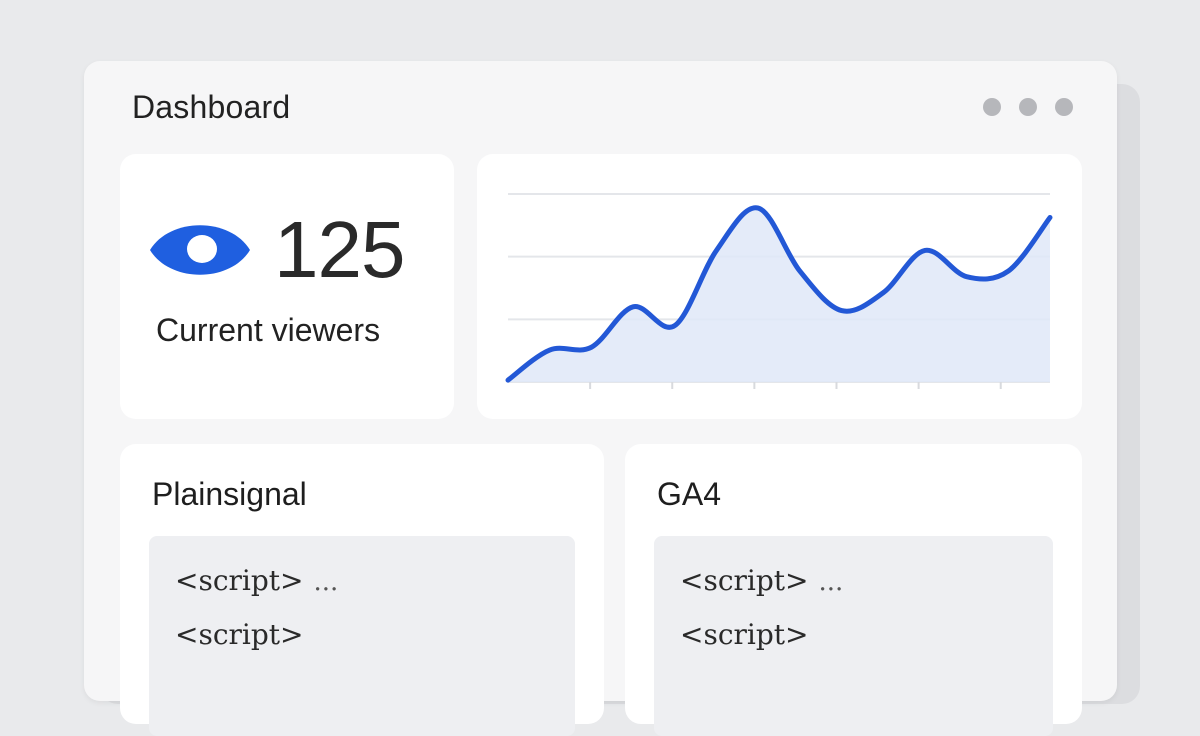  What do you see at coordinates (339, 249) in the screenshot?
I see `viewer-count: 125` at bounding box center [339, 249].